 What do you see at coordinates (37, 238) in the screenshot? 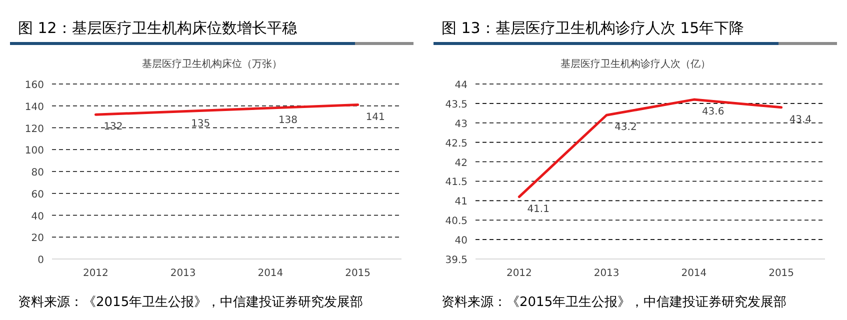
I see `y-tick-label: 20` at bounding box center [37, 238].